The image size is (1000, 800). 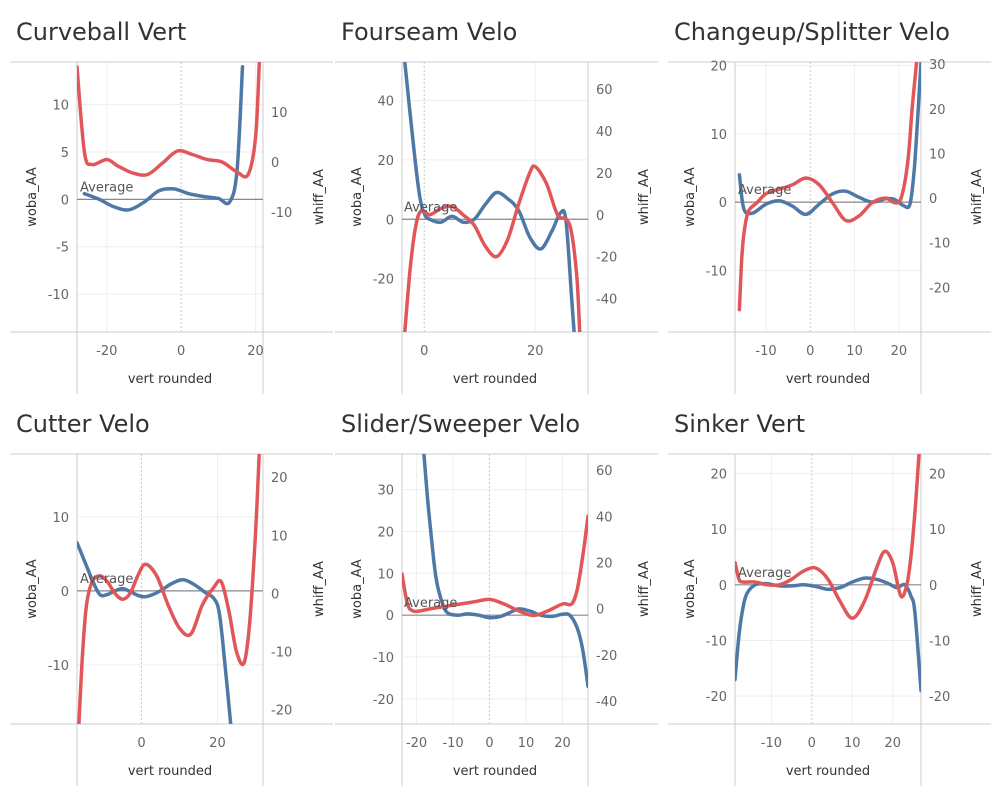 What do you see at coordinates (606, 702) in the screenshot?
I see `y-tick-label-right: -40` at bounding box center [606, 702].